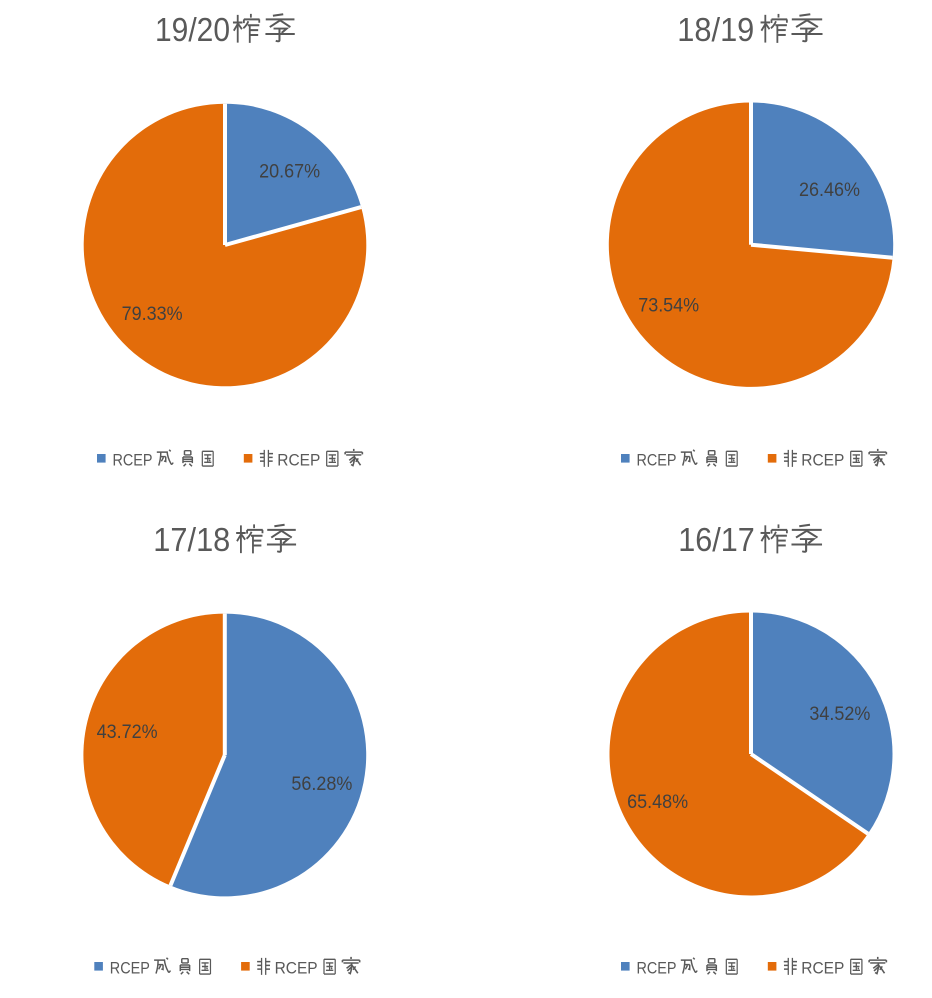  What do you see at coordinates (152, 314) in the screenshot?
I see `svg-text: 79.33%` at bounding box center [152, 314].